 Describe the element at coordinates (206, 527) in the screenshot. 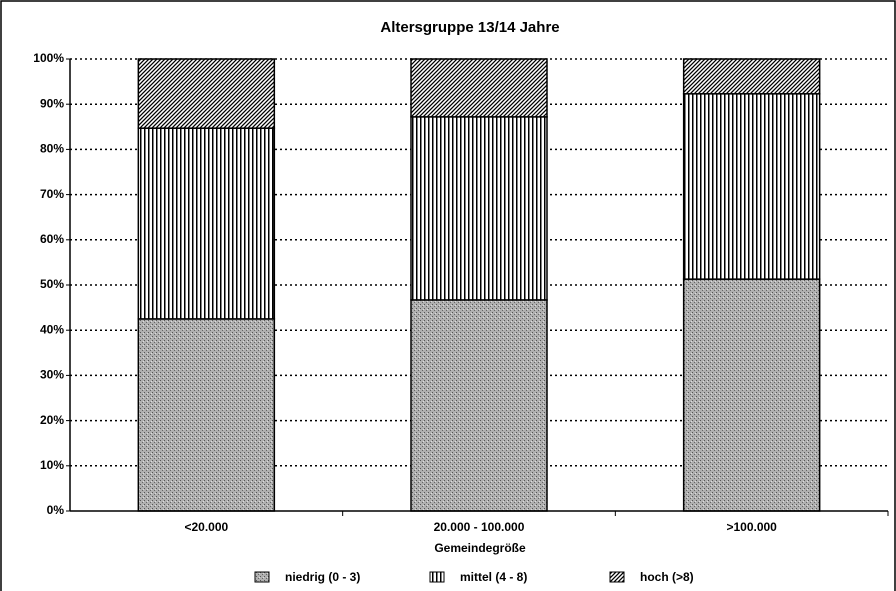

I see `x-tick-label: <20.000` at that location.